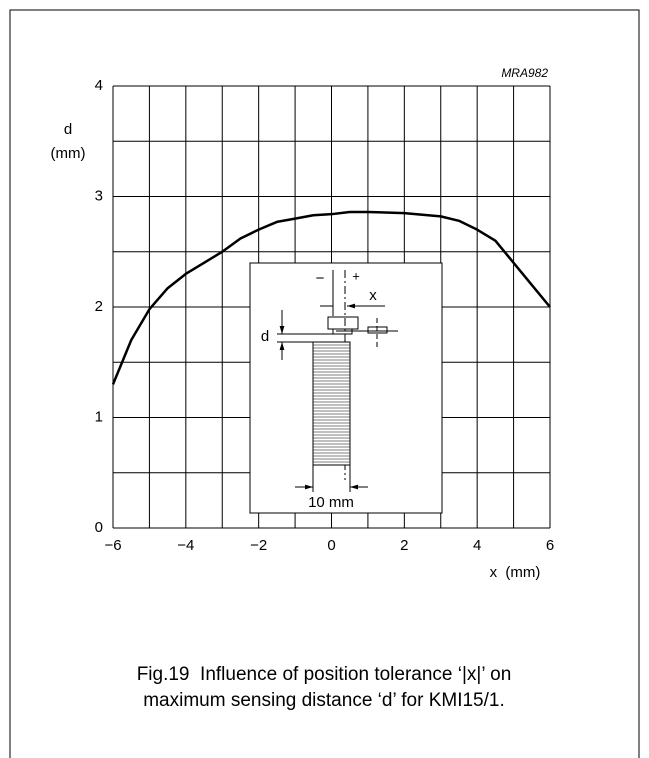 The height and width of the screenshot is (758, 649). I want to click on coil-windings, so click(331, 403).